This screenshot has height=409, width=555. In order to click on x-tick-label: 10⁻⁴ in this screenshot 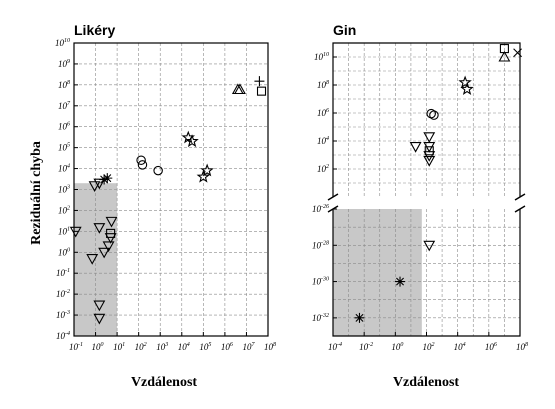, I will do `click(335, 346)`.